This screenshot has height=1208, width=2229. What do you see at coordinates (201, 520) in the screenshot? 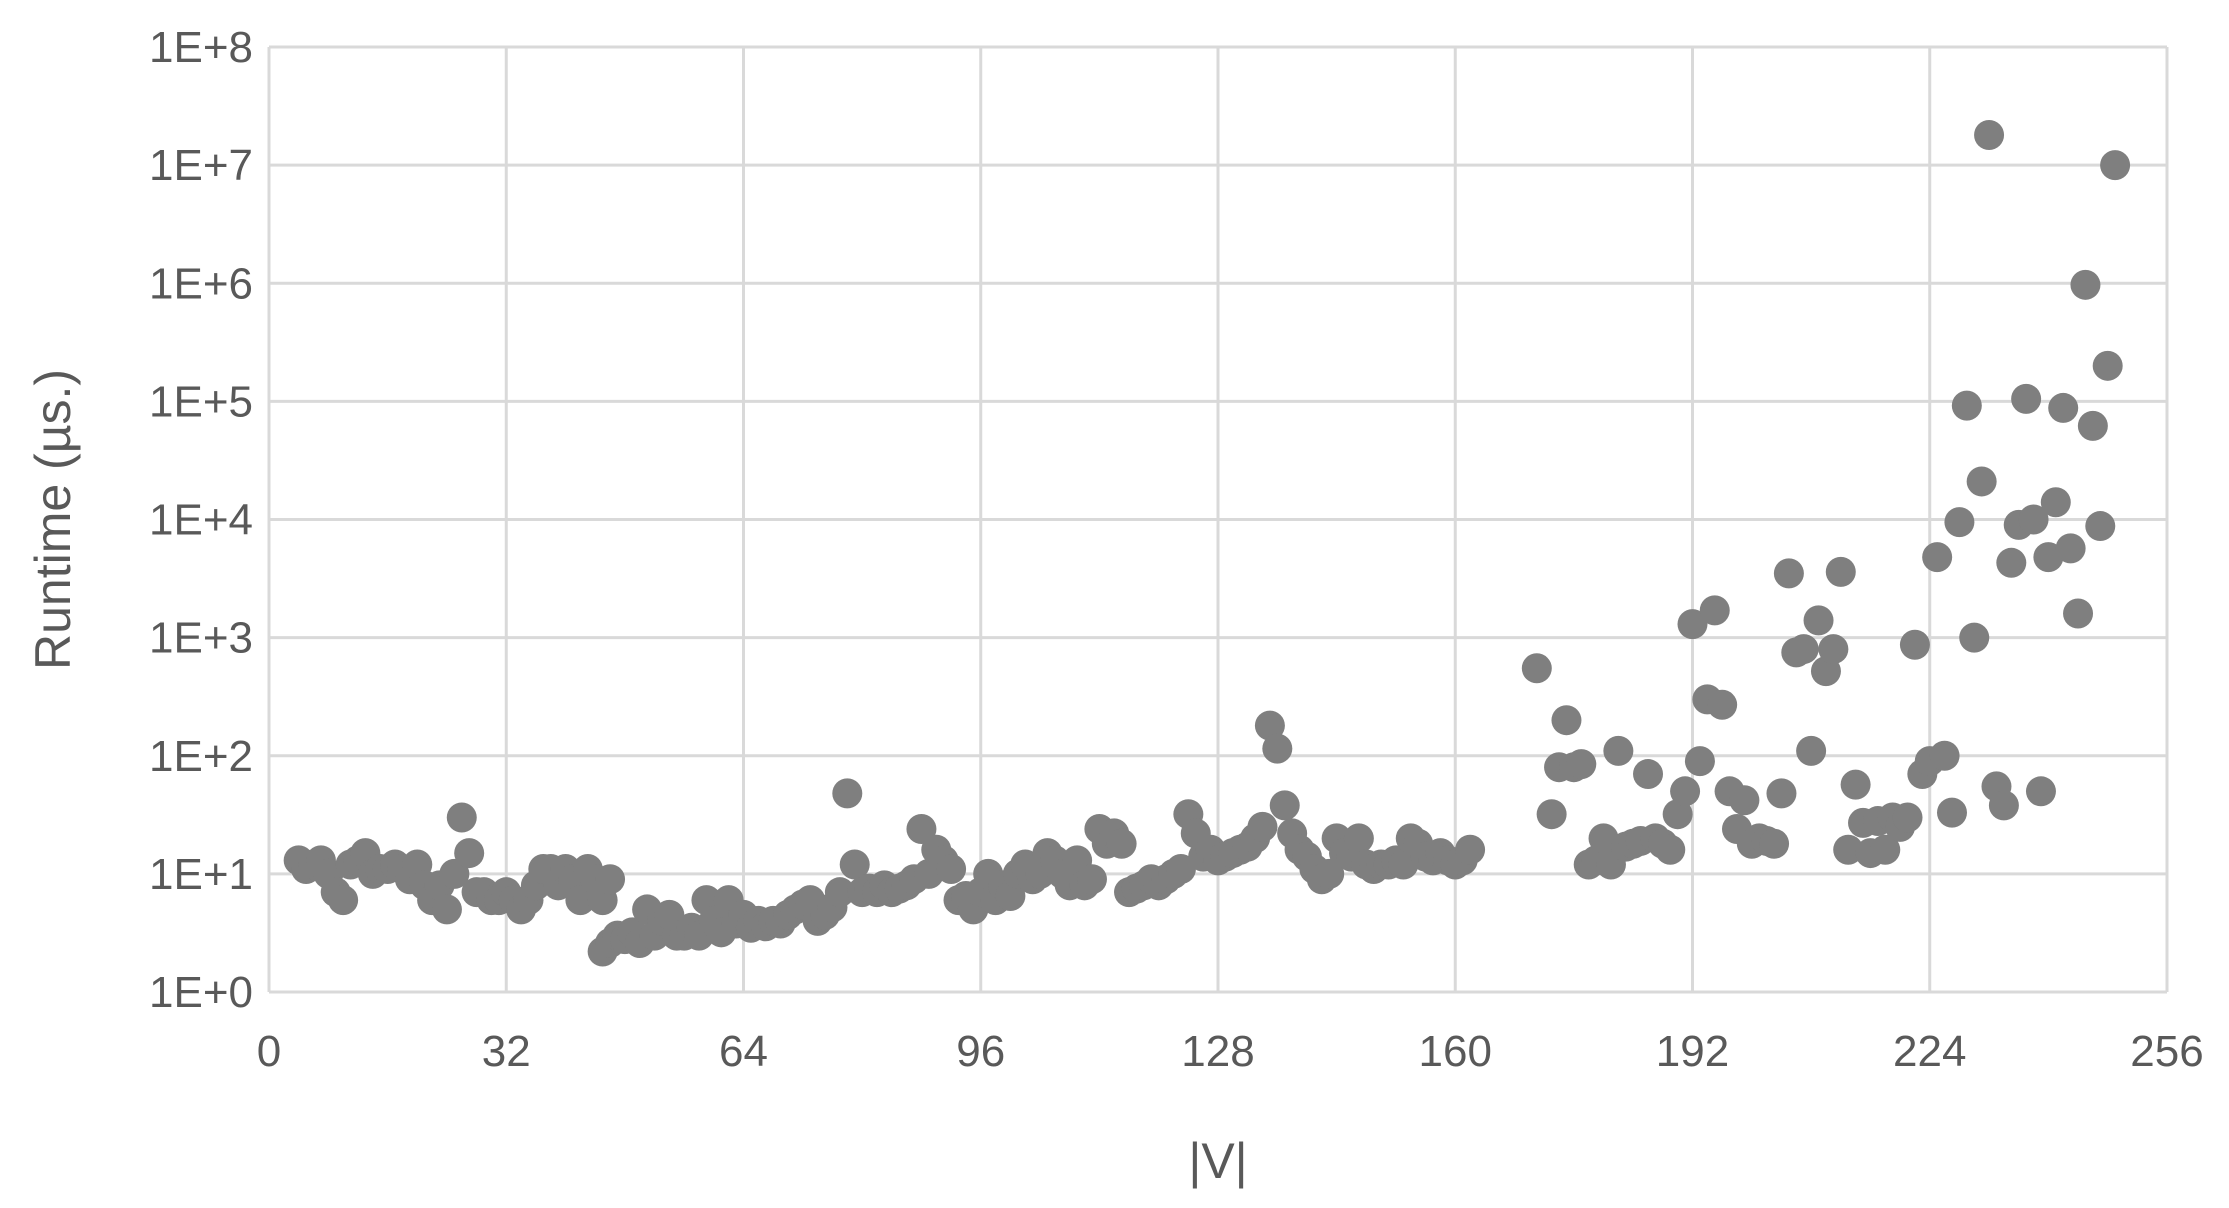
I see `y-tick-label: 1E+4` at bounding box center [201, 520].